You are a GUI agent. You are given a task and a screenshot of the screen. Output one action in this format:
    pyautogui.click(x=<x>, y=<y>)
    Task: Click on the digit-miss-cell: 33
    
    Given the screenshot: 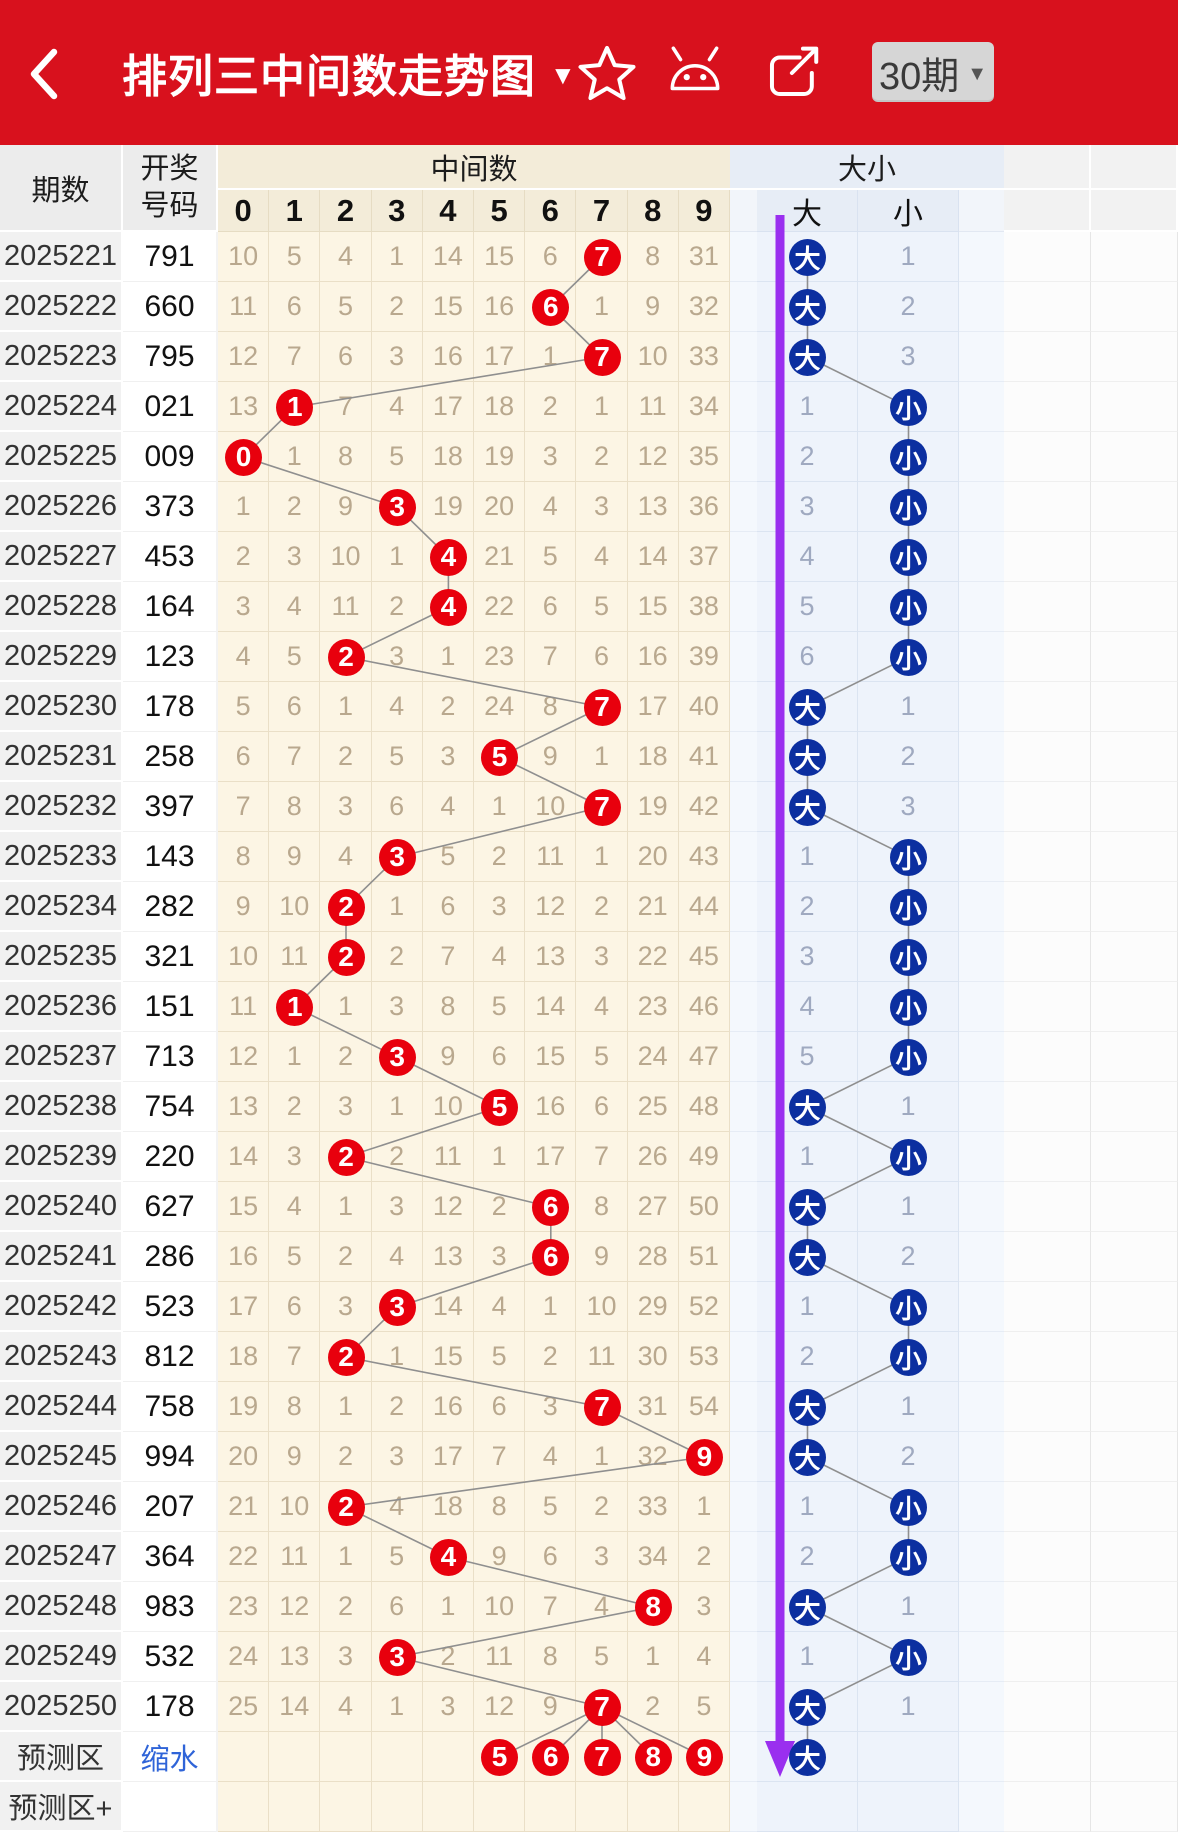 What is the action you would take?
    pyautogui.click(x=653, y=1507)
    